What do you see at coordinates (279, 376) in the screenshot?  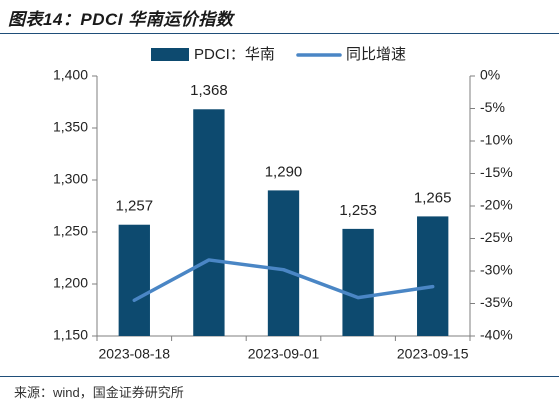 I see `bottom-divider` at bounding box center [279, 376].